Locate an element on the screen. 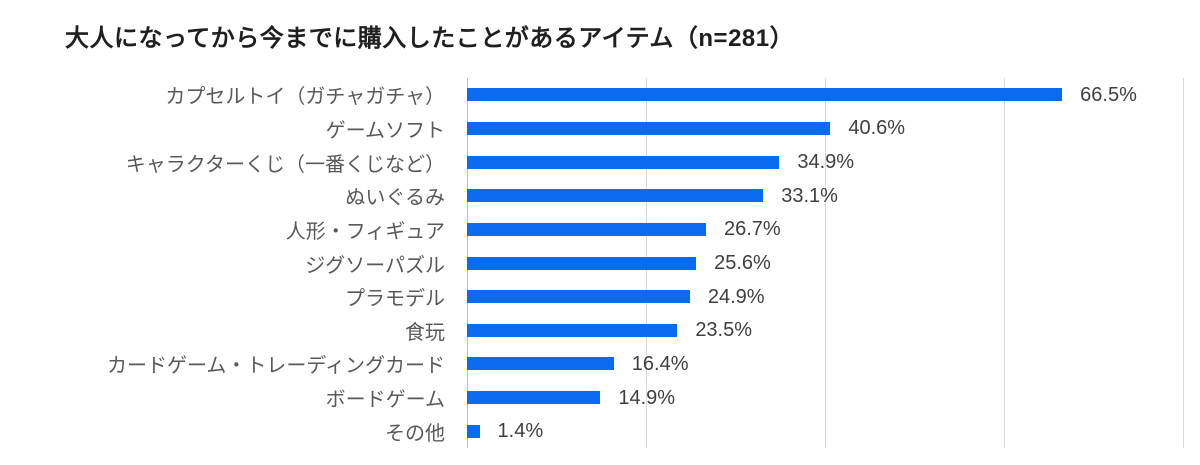 The image size is (1200, 465). bar-row: 16.4% is located at coordinates (825, 364).